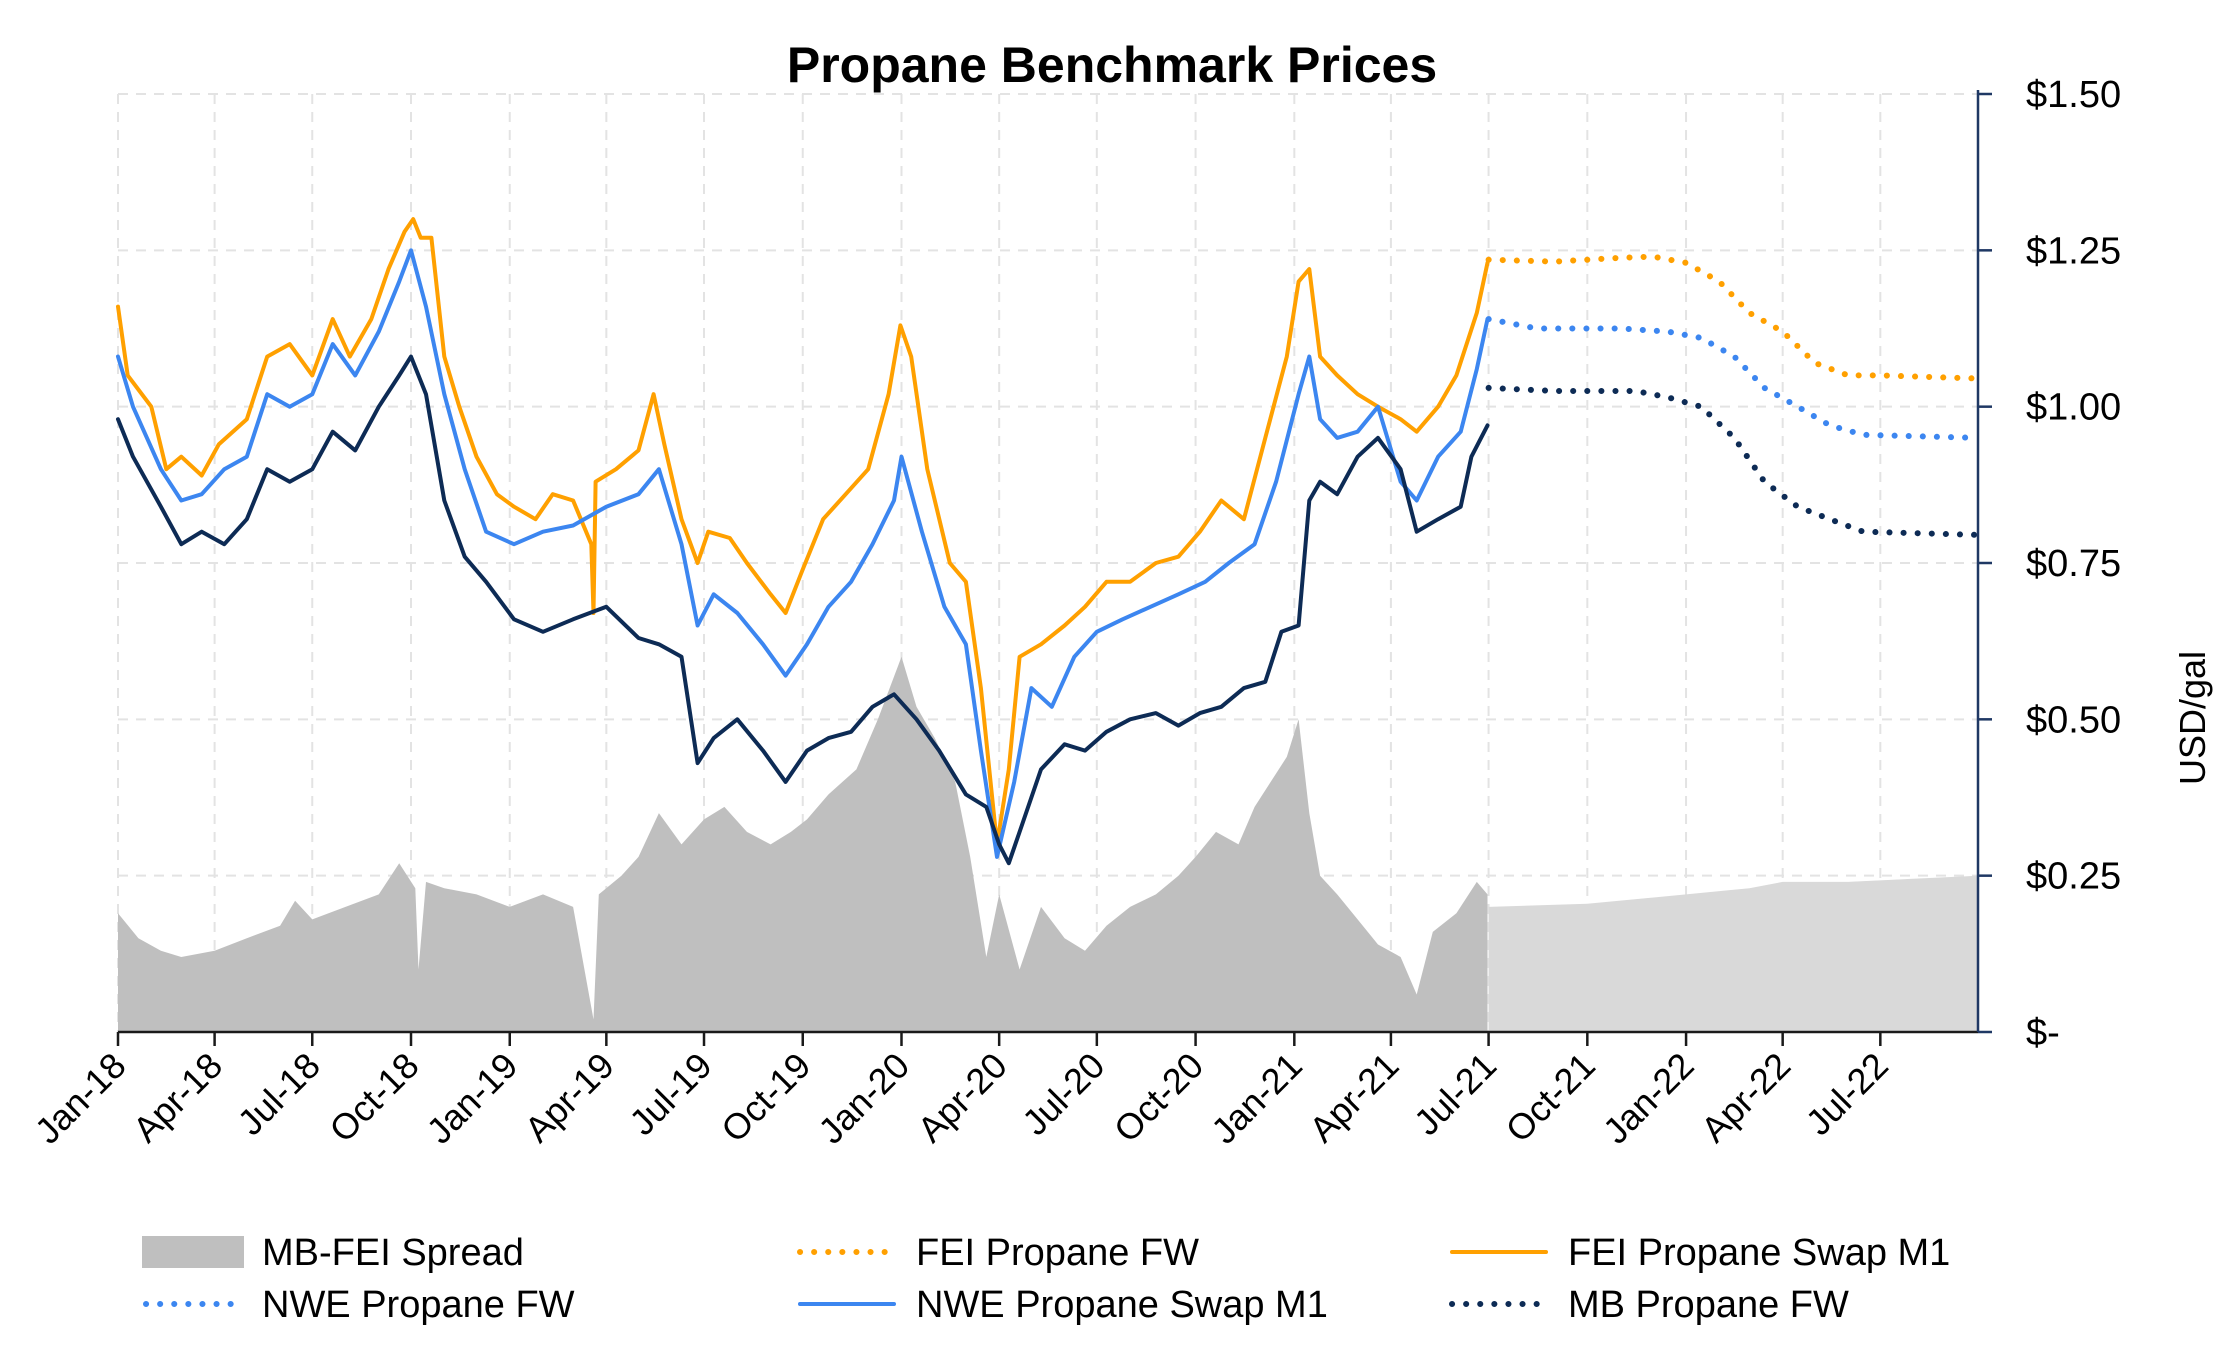  Describe the element at coordinates (1759, 1253) in the screenshot. I see `legend-label: FEI Propane Swap M1` at that location.